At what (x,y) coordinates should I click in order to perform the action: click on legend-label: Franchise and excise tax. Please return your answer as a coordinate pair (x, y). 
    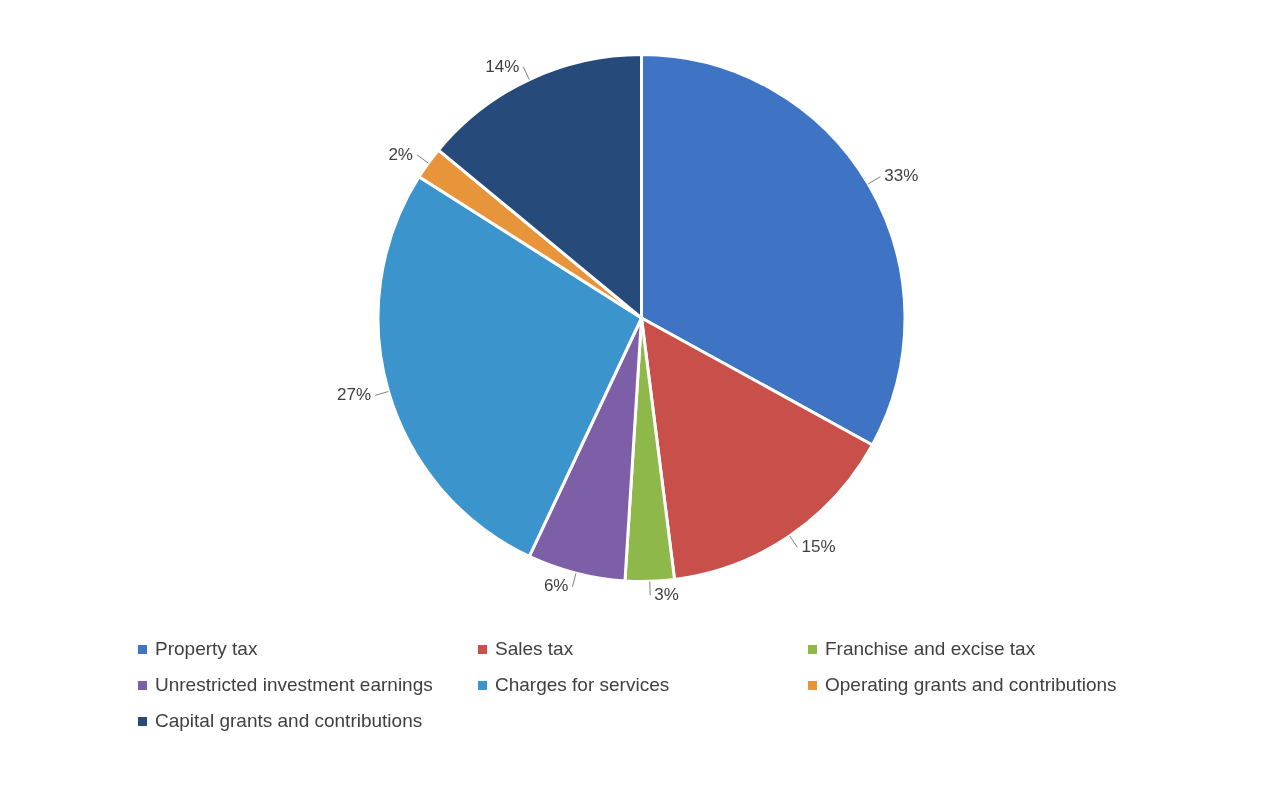
    Looking at the image, I should click on (930, 649).